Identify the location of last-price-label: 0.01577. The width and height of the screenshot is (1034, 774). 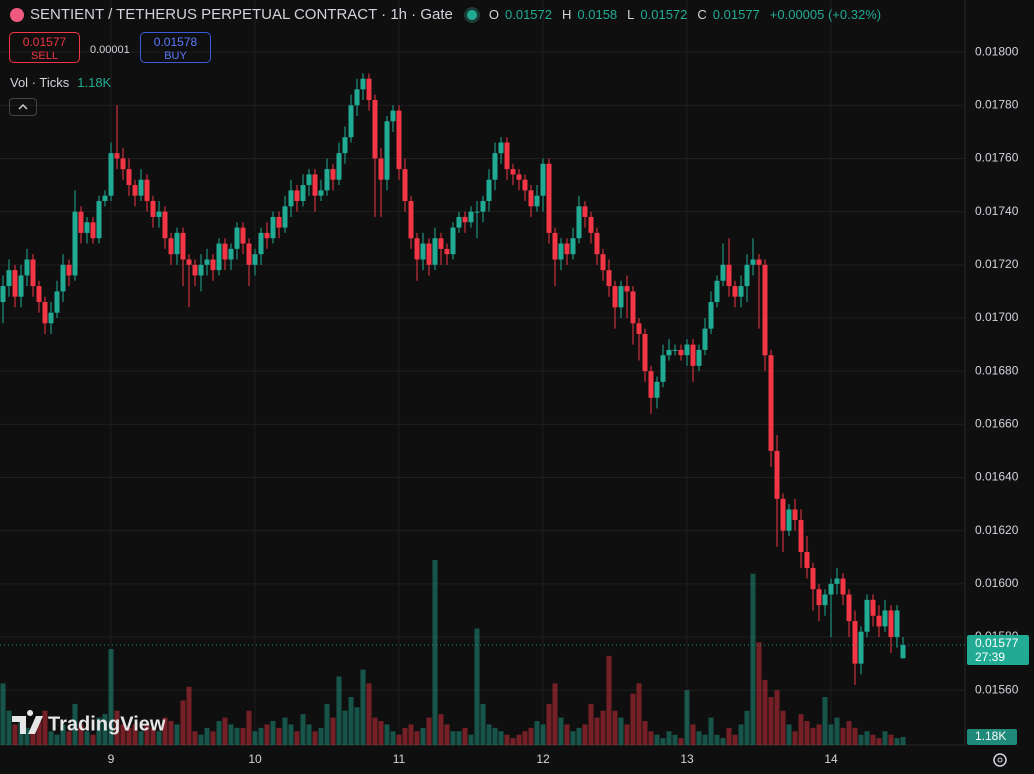
(997, 643).